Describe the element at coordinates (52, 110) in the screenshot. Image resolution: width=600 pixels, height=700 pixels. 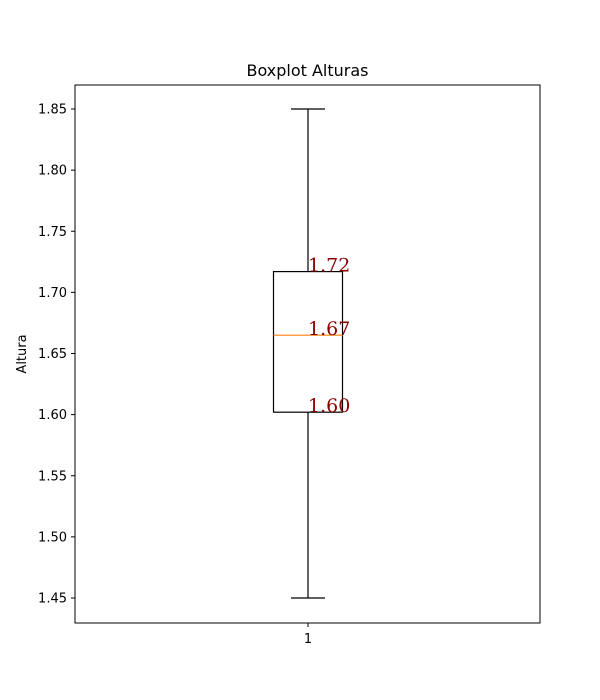
I see `y-tick-label: 1.85` at that location.